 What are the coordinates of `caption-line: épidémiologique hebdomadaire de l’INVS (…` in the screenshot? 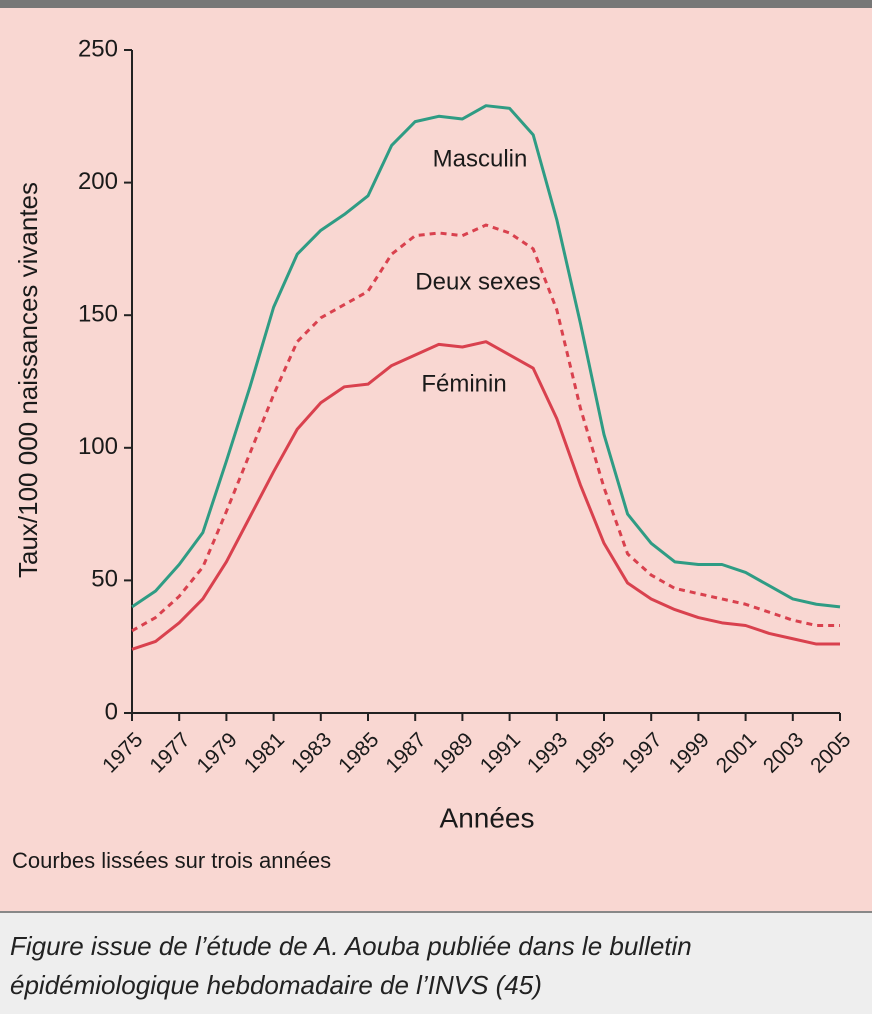 It's located at (276, 985).